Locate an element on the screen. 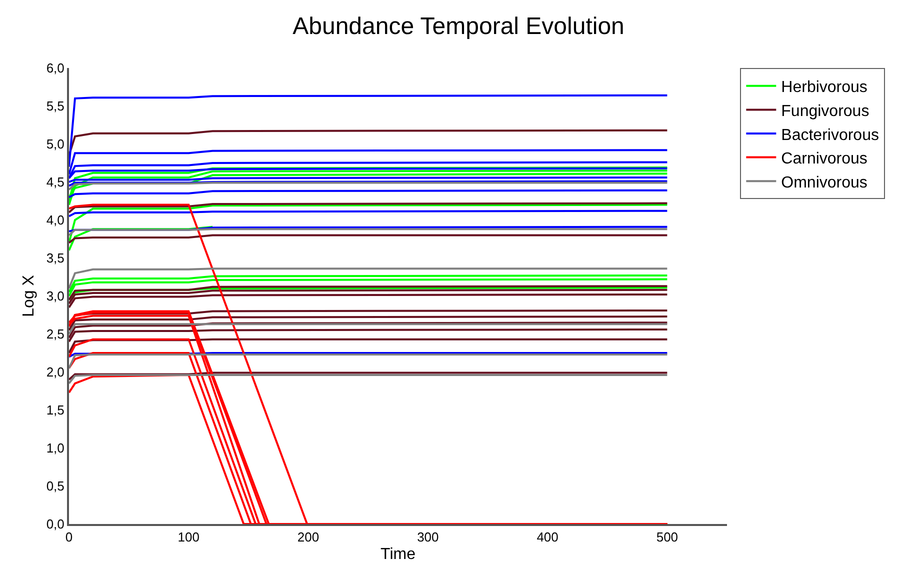  x-tick-label: 500 is located at coordinates (667, 537).